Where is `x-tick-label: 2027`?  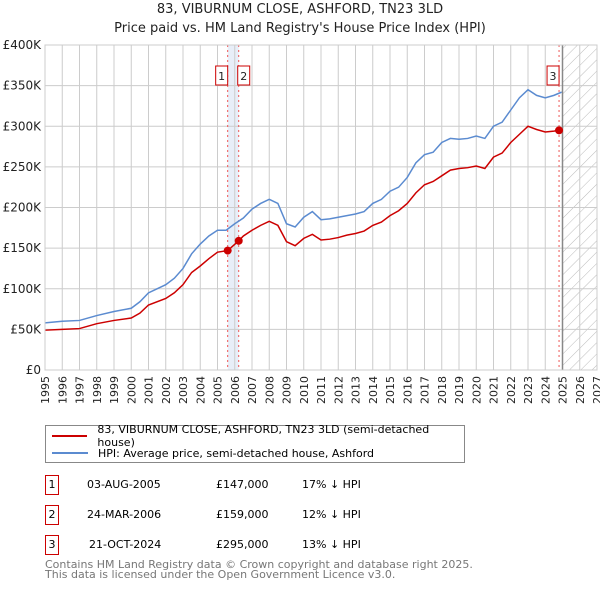
x-tick-label: 2027 is located at coordinates (595, 390).